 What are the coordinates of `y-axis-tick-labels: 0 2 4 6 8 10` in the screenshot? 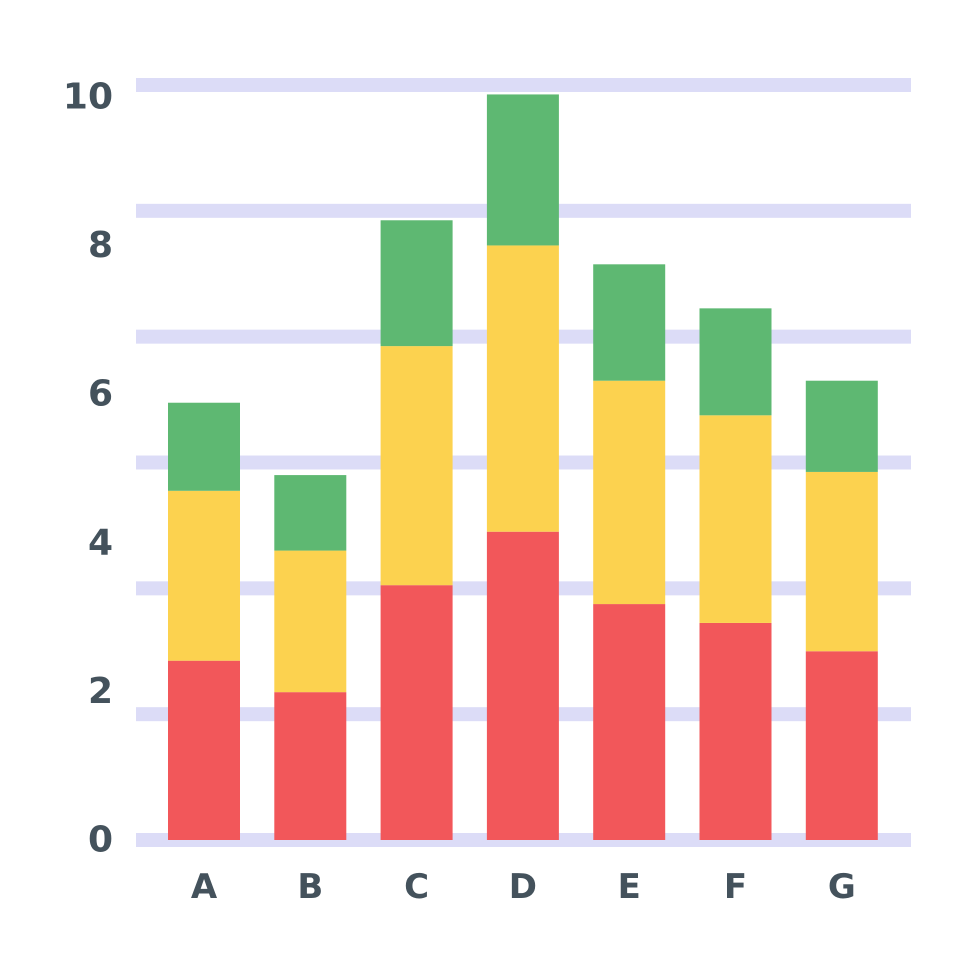 It's located at (88, 469).